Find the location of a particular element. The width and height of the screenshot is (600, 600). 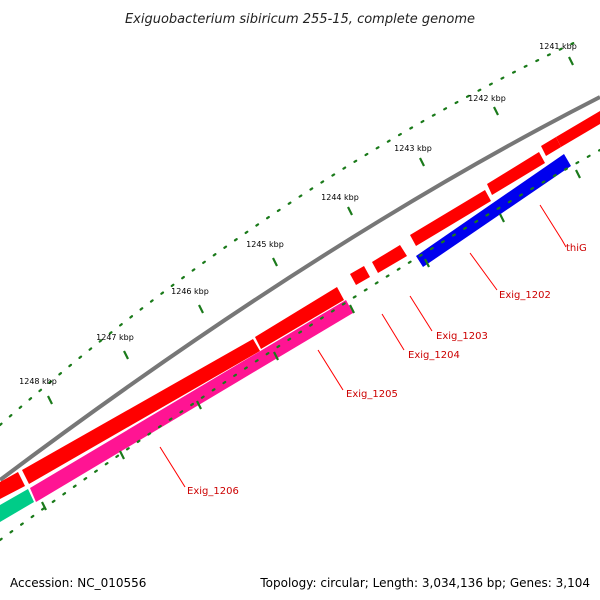

gene-label-exig-1203: Exig_1203 is located at coordinates (462, 336).